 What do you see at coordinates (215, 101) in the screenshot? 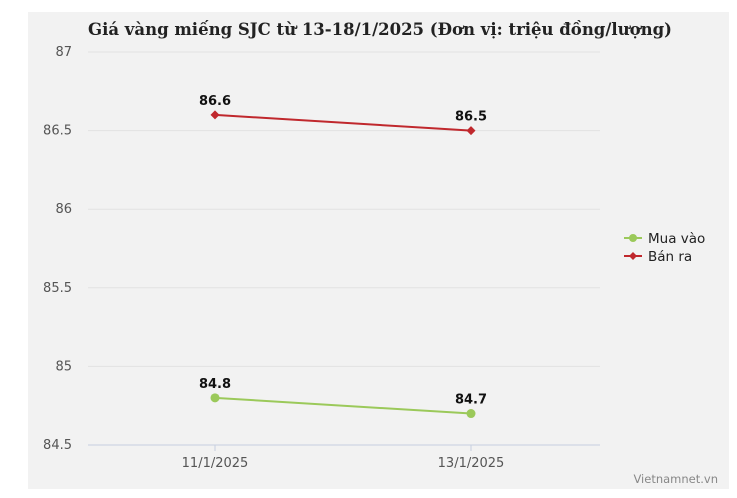
I see `data-label: 86.6` at bounding box center [215, 101].